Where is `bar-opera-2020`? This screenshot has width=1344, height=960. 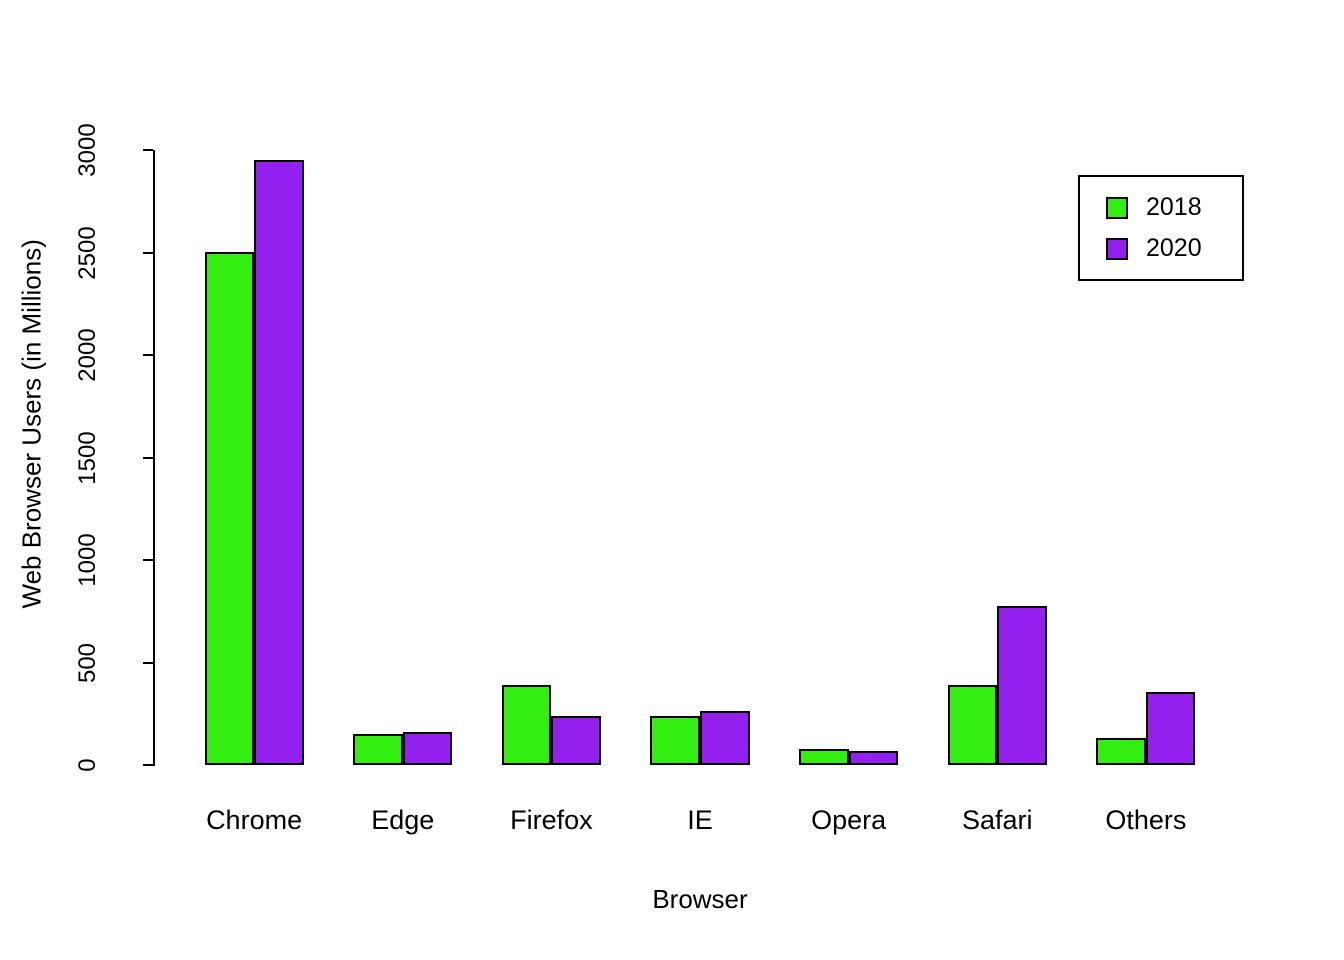 bar-opera-2020 is located at coordinates (873, 758).